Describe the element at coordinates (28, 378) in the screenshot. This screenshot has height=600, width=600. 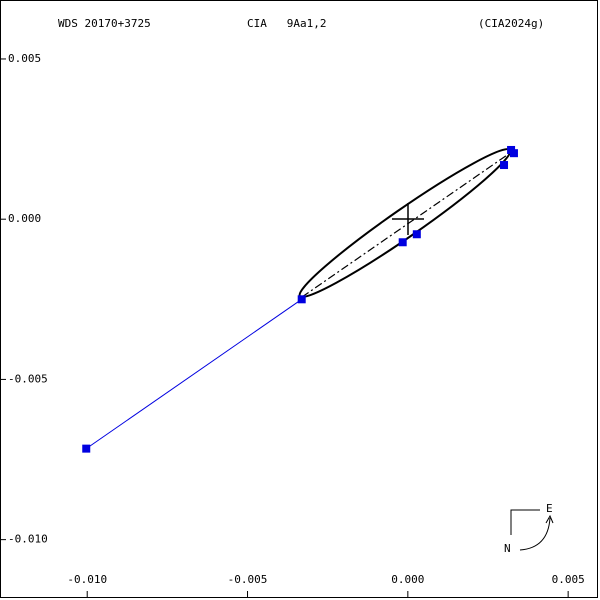
I see `y-tick-label: -0.005` at that location.